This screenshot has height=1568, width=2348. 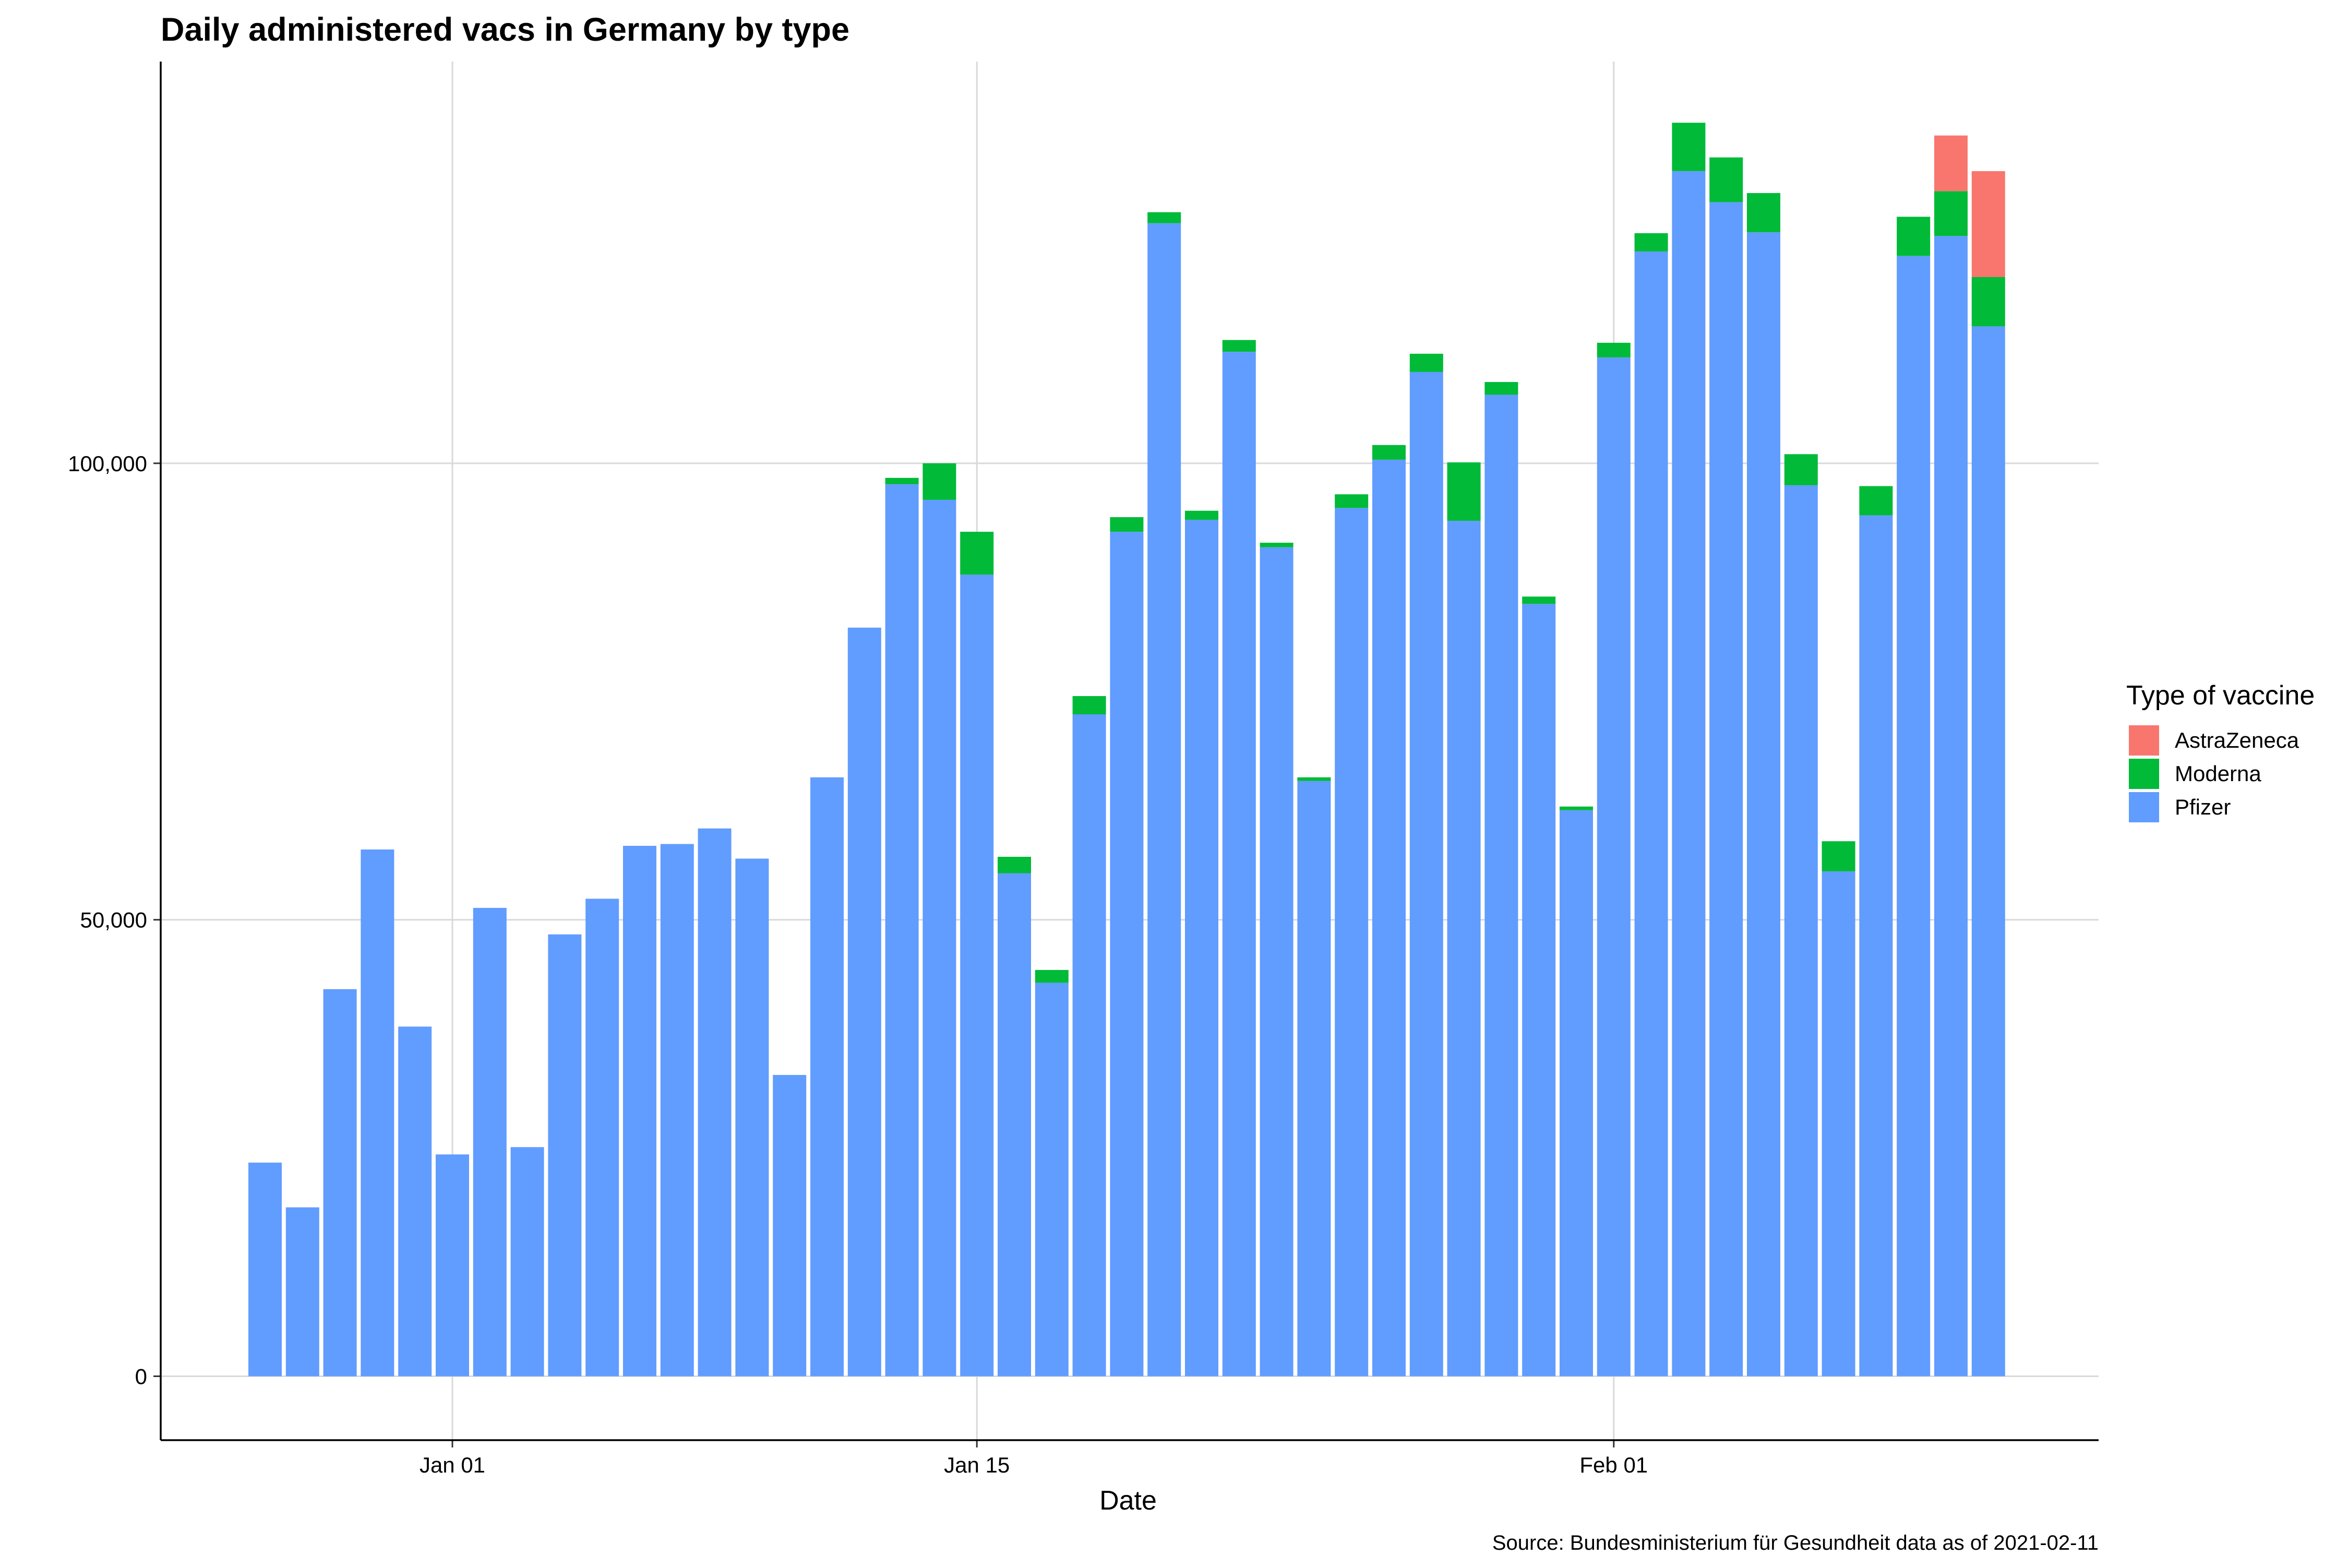 What do you see at coordinates (977, 1465) in the screenshot?
I see `x-tick-label: Jan 15` at bounding box center [977, 1465].